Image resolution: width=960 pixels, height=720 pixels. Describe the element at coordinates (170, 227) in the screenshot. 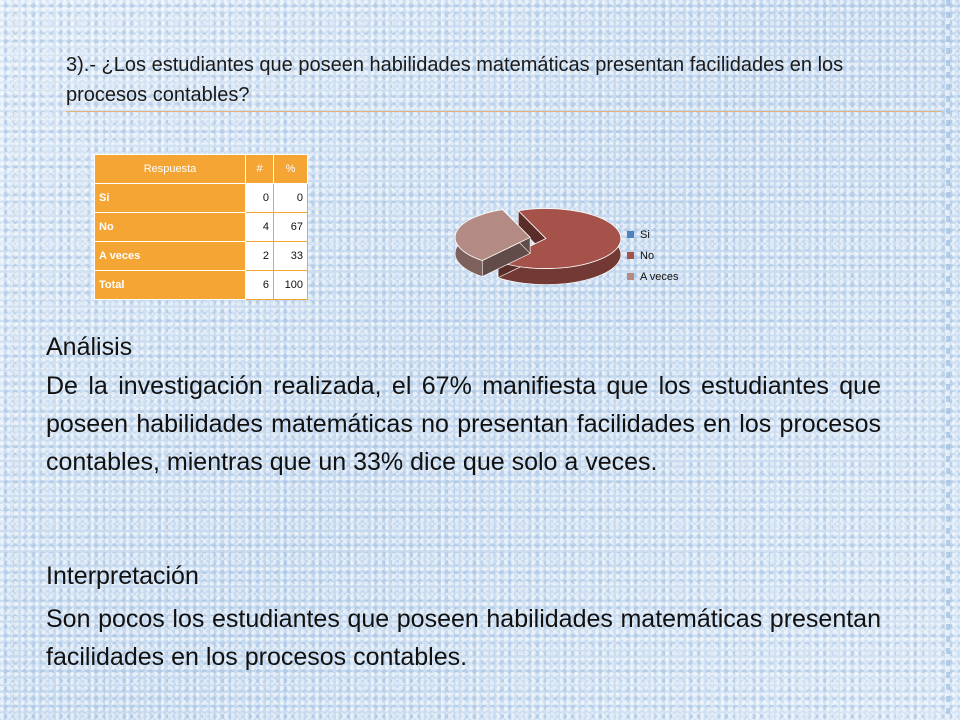

I see `row-label: No` at that location.